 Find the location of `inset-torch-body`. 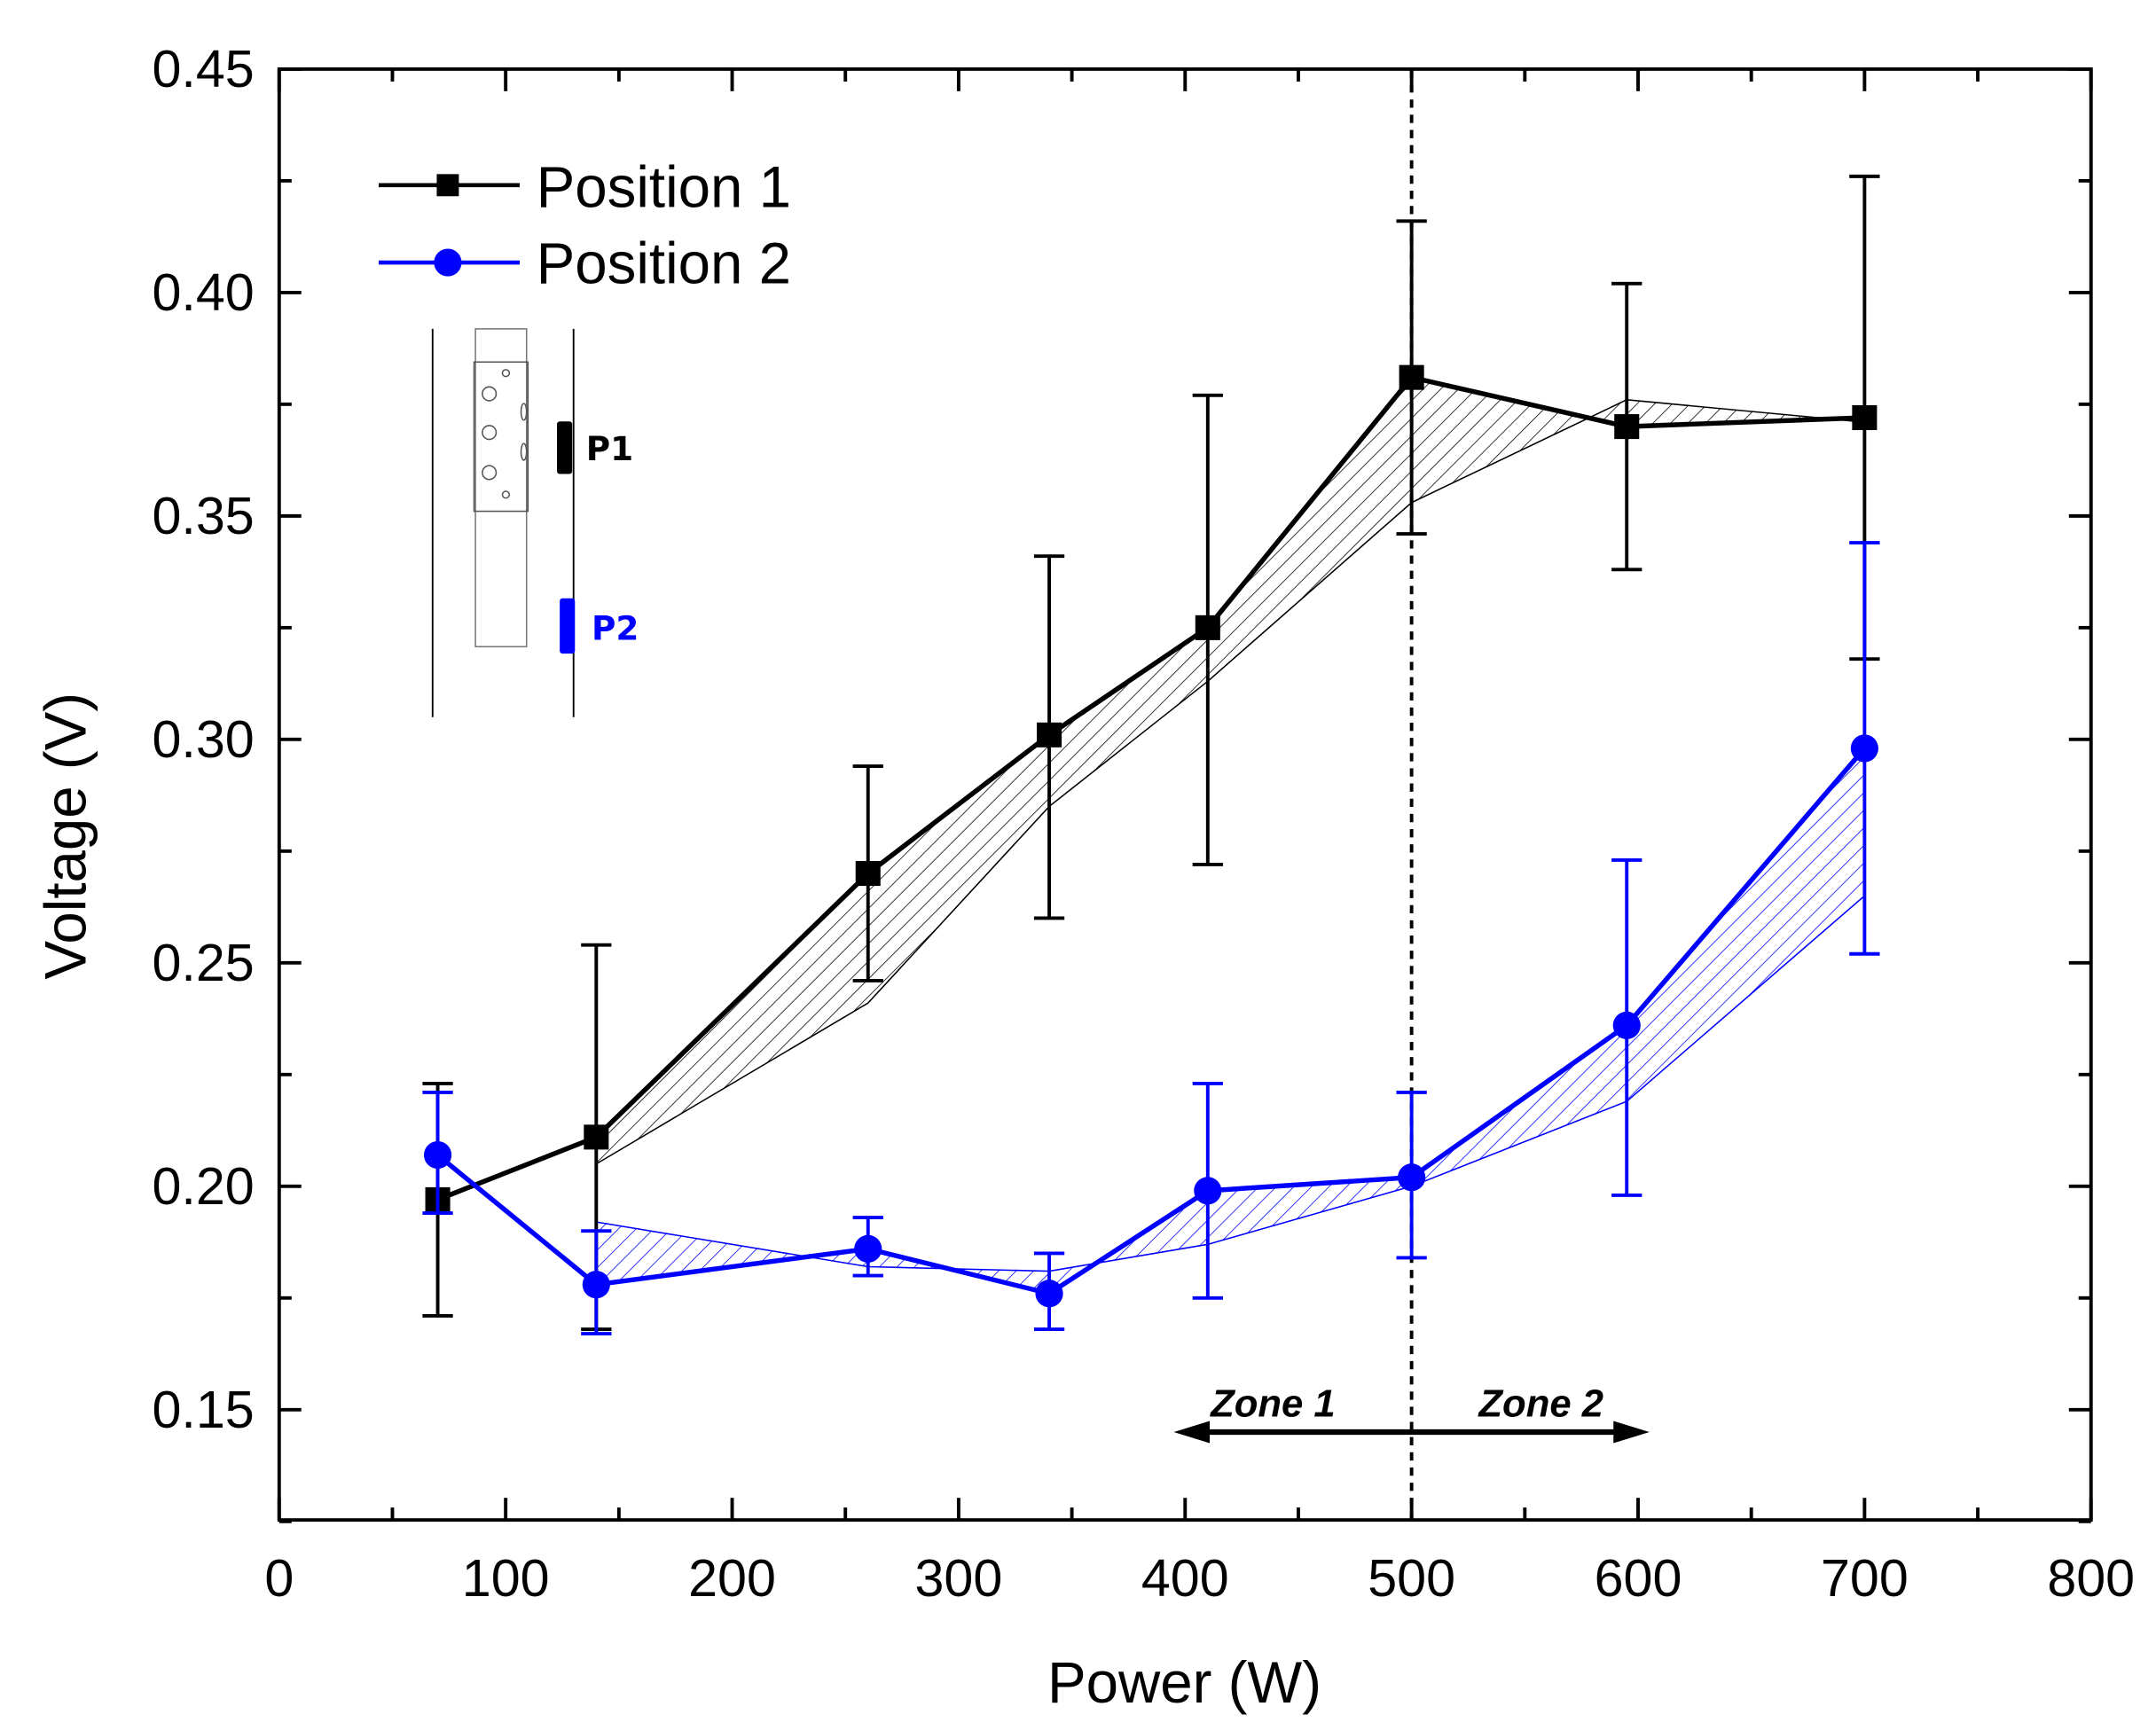

inset-torch-body is located at coordinates (501, 488).